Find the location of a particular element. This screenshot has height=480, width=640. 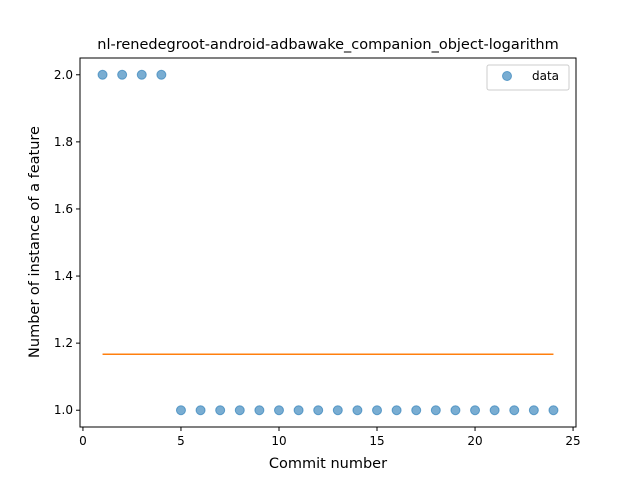

x-tick-label: 15 is located at coordinates (376, 441).